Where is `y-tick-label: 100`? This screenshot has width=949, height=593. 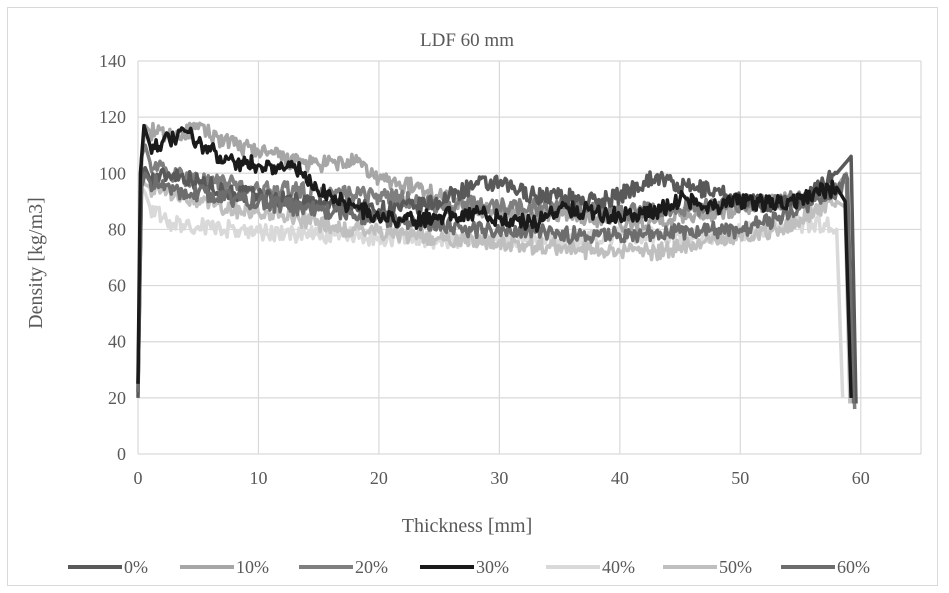
y-tick-label: 100 is located at coordinates (112, 173).